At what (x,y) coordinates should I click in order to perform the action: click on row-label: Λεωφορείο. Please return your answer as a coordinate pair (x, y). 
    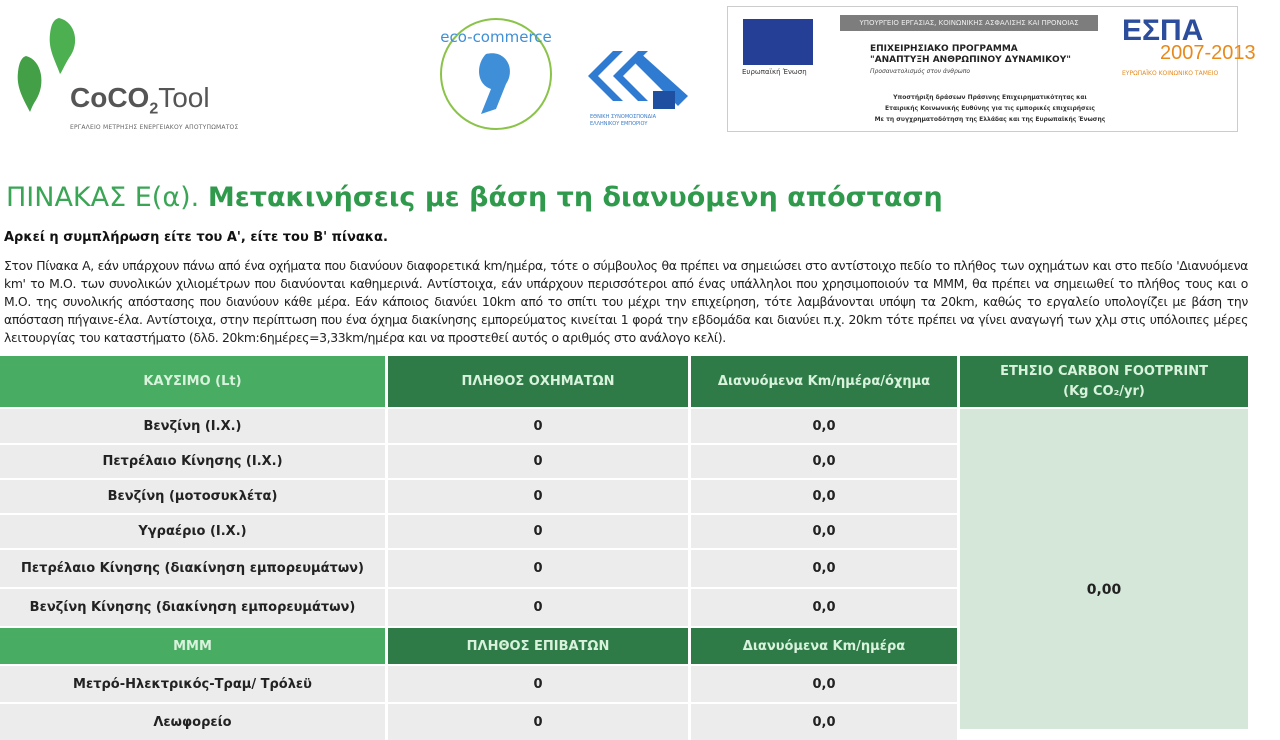
    Looking at the image, I should click on (192, 722).